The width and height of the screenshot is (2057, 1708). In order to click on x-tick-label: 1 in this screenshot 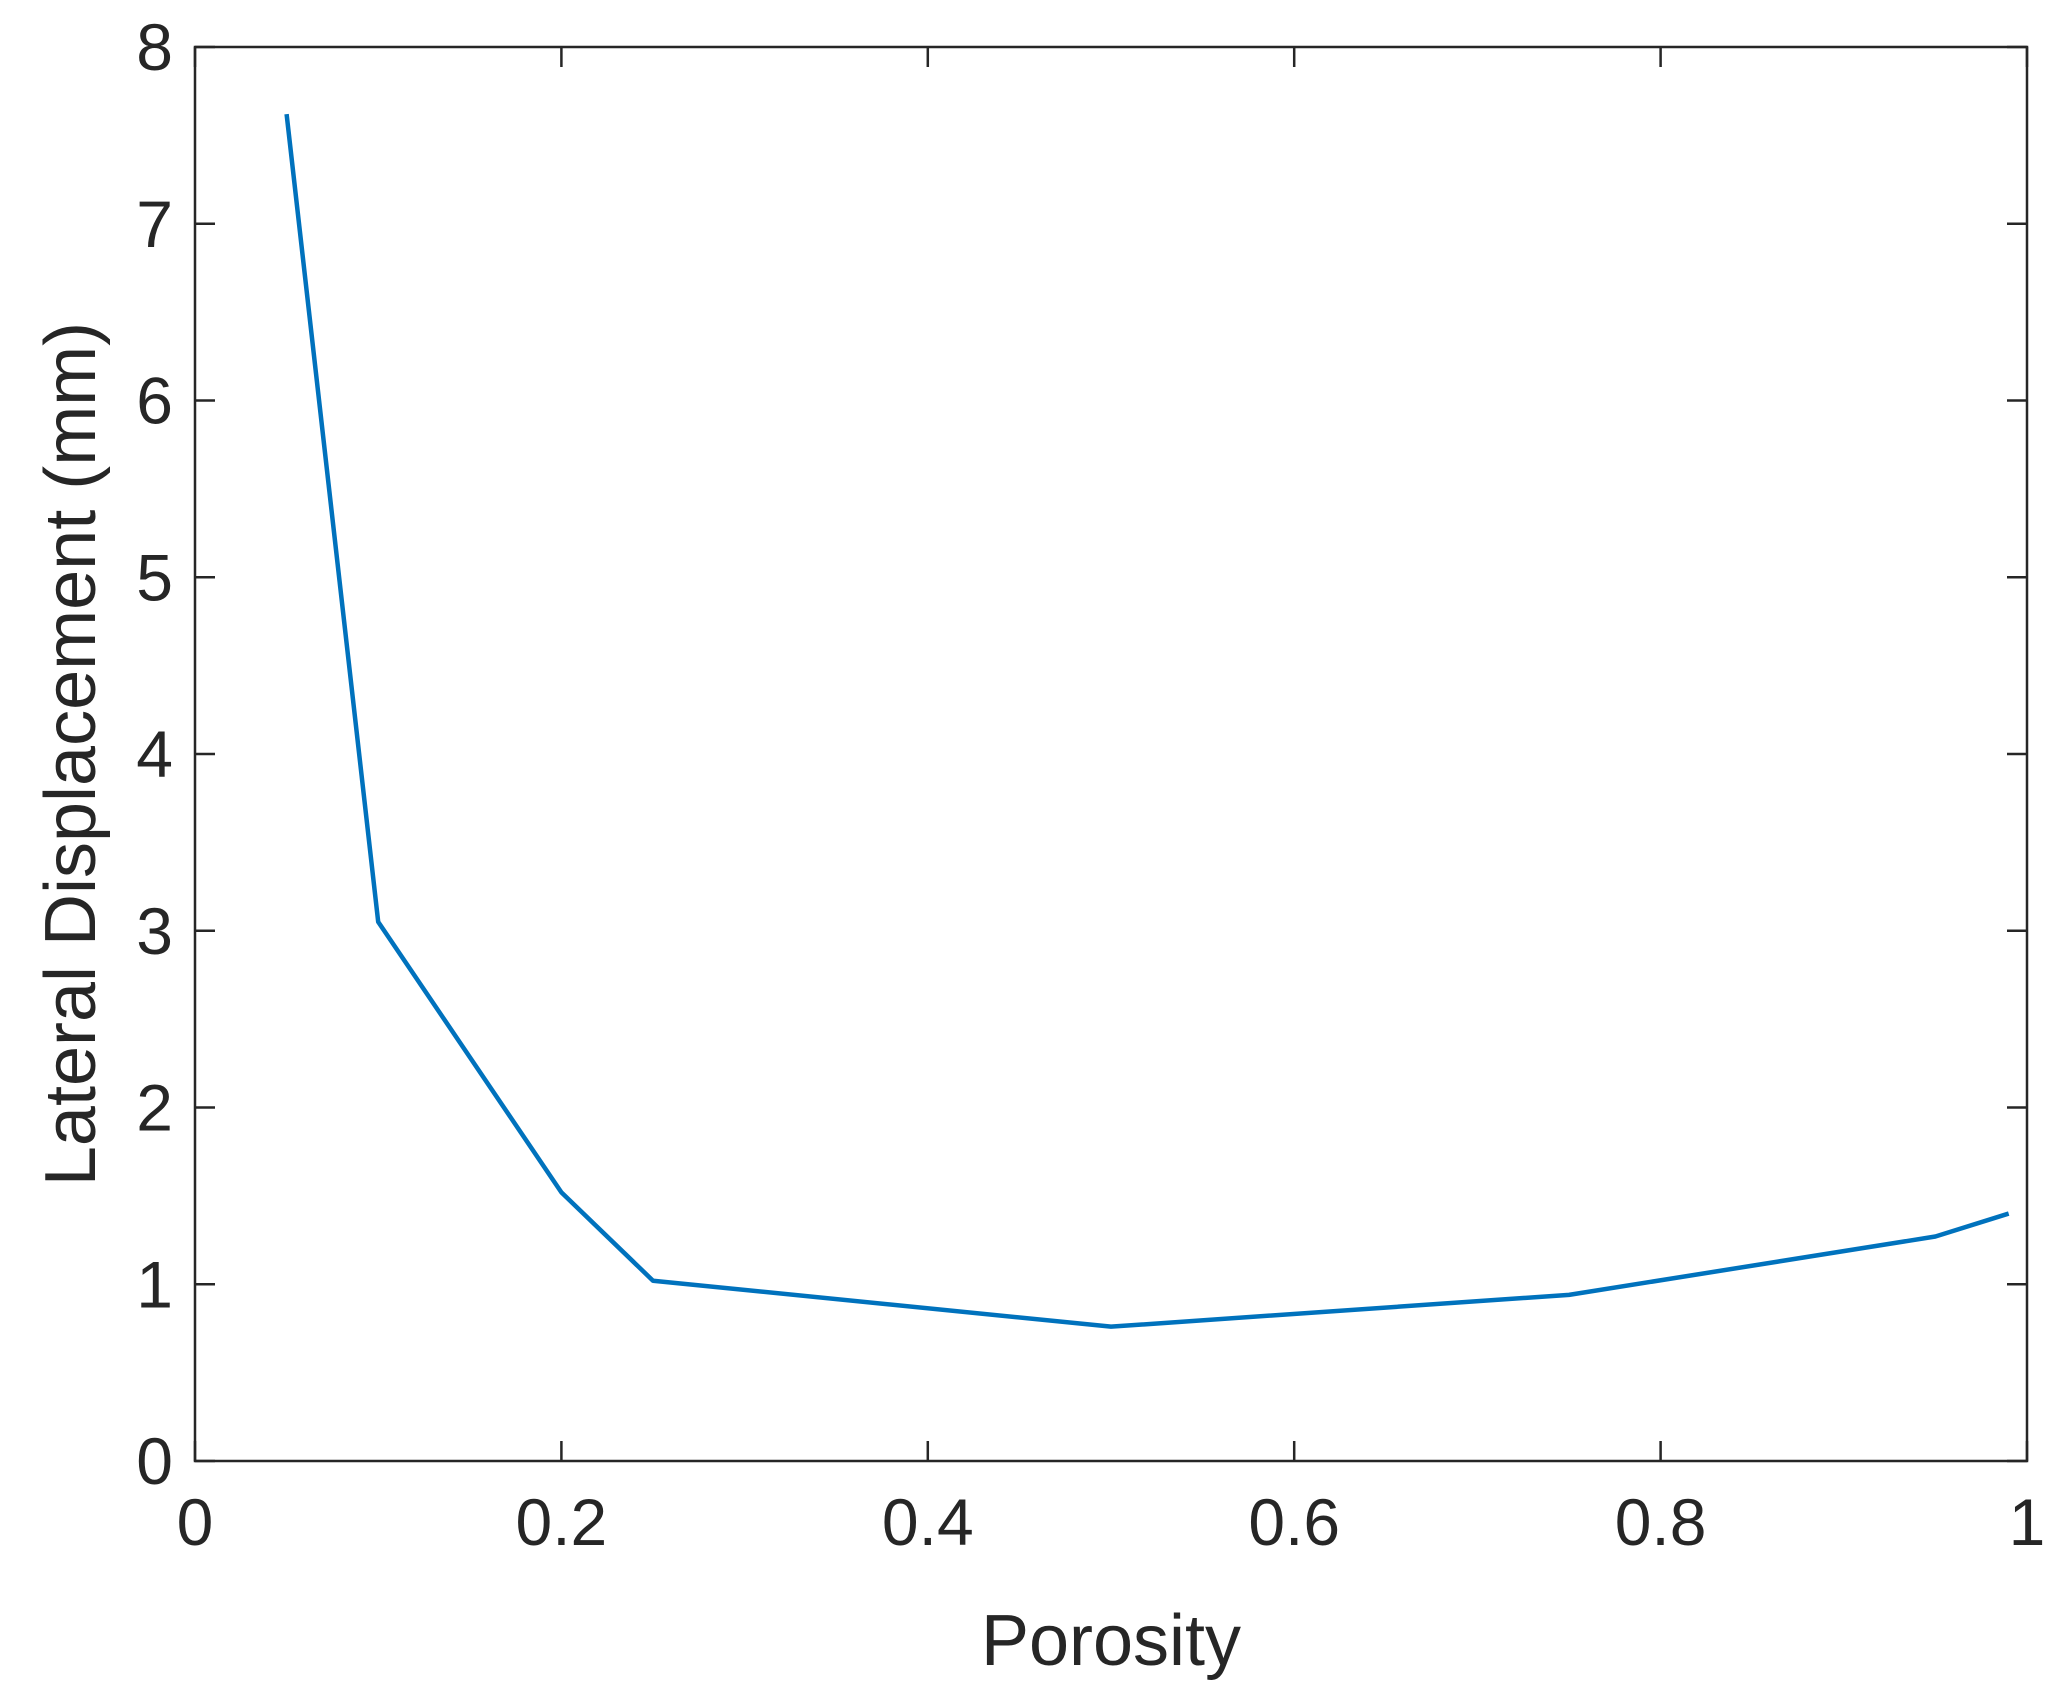, I will do `click(2027, 1522)`.